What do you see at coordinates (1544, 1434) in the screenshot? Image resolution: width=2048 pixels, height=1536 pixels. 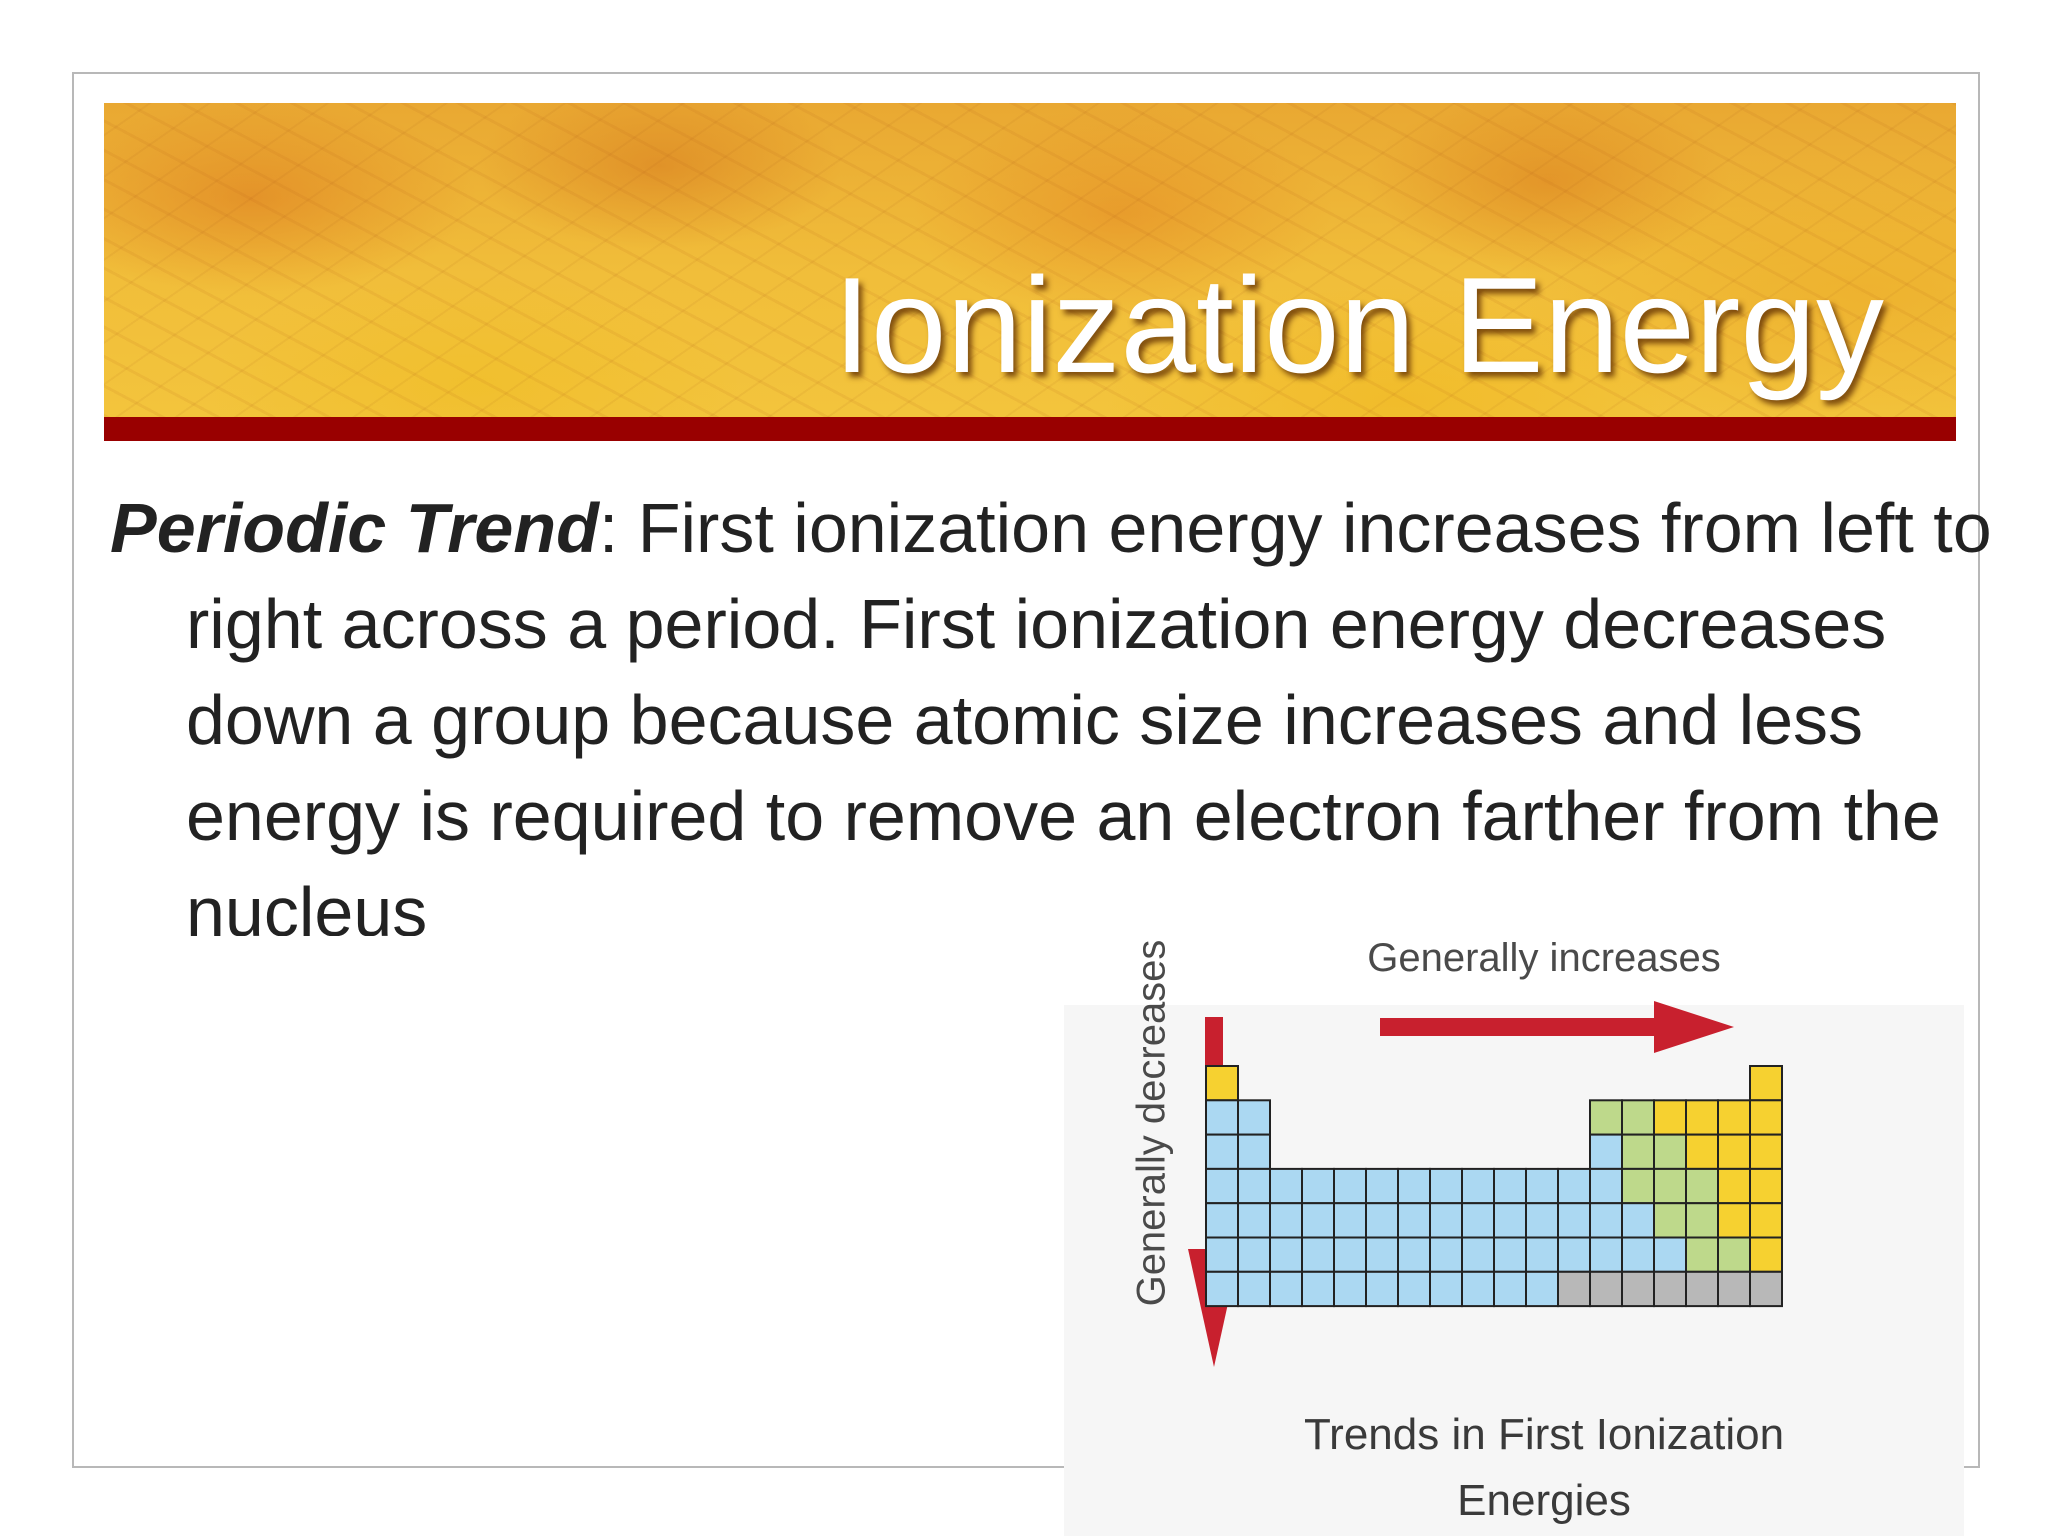 I see `figure-caption-line-1: Trends in First Ionization` at bounding box center [1544, 1434].